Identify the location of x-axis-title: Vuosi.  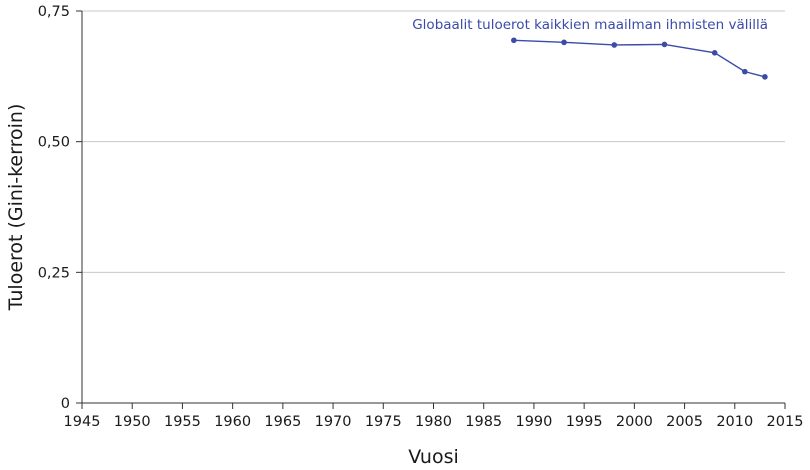
(433, 457).